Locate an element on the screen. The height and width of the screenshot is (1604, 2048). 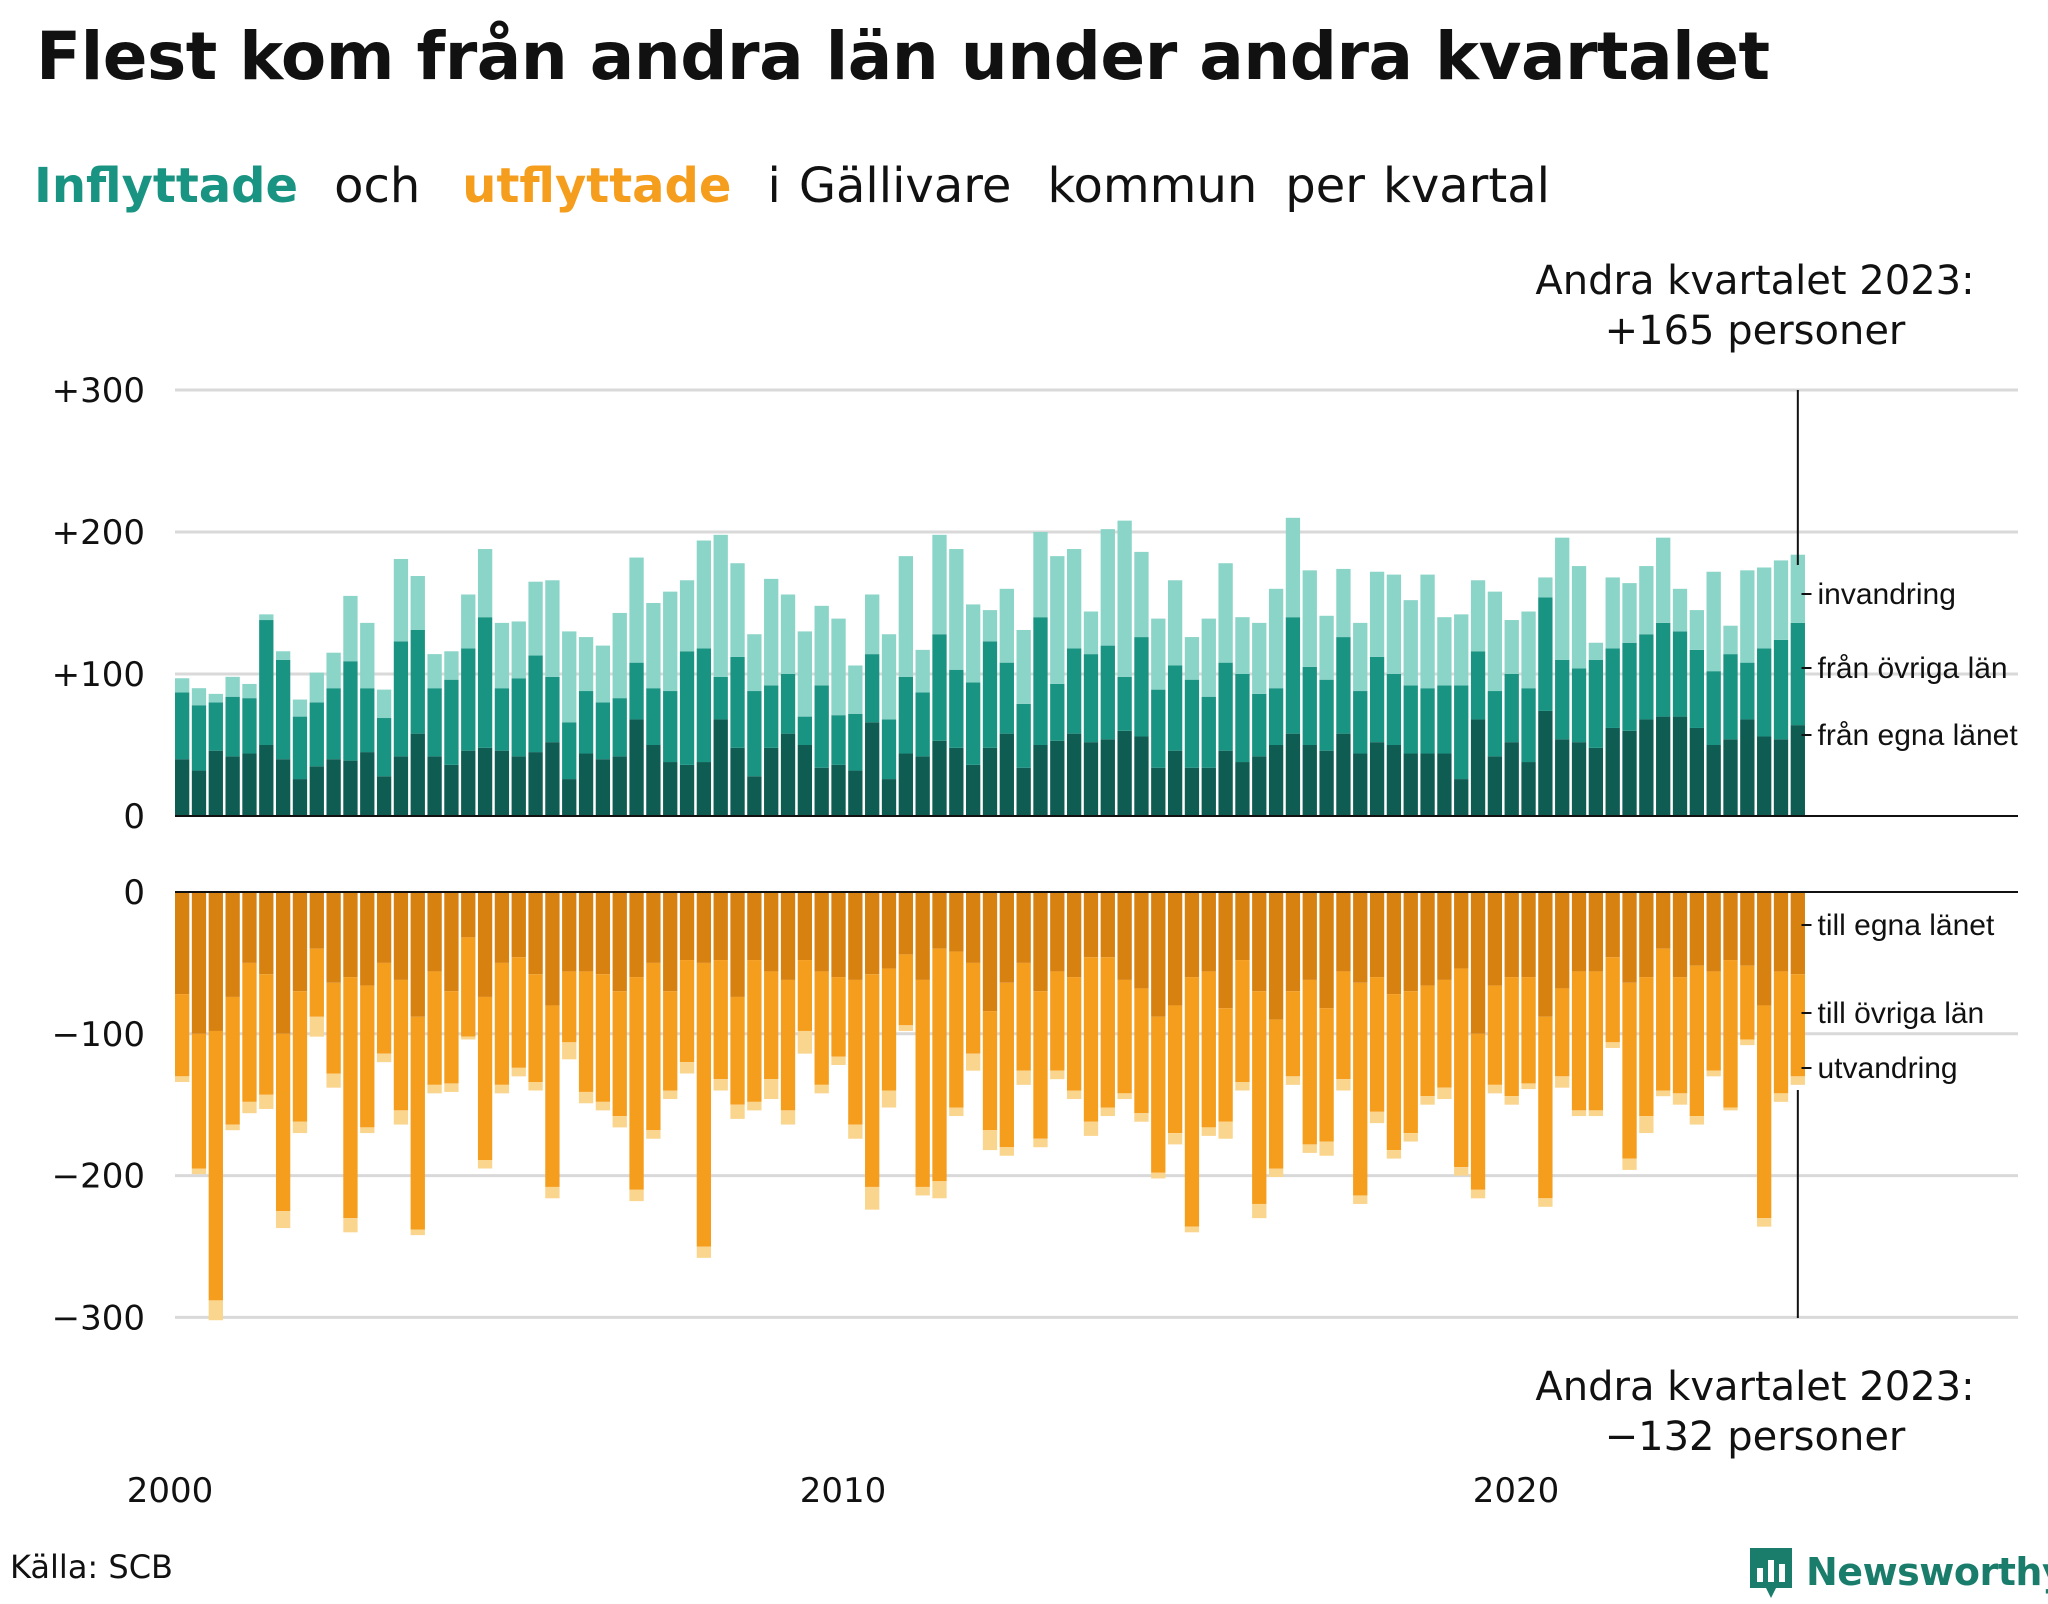
series-label-in: från övriga län is located at coordinates (1913, 668).